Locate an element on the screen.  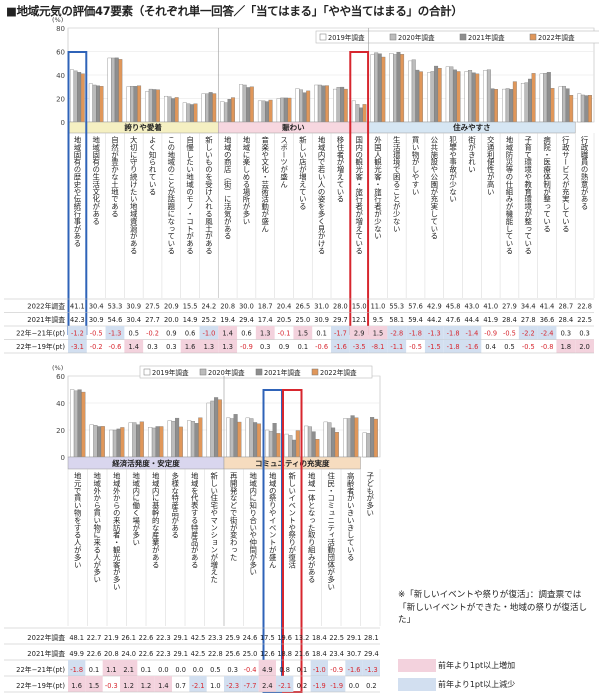
table-cell-r2021: 25.0 is located at coordinates (302, 320).